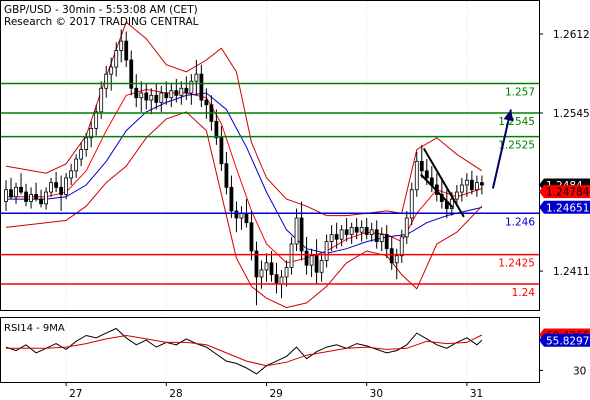 This screenshot has width=590, height=400. What do you see at coordinates (101, 10) in the screenshot?
I see `chart-title: GBP/USD - 30min - 5:53:08 AM (CET)` at bounding box center [101, 10].